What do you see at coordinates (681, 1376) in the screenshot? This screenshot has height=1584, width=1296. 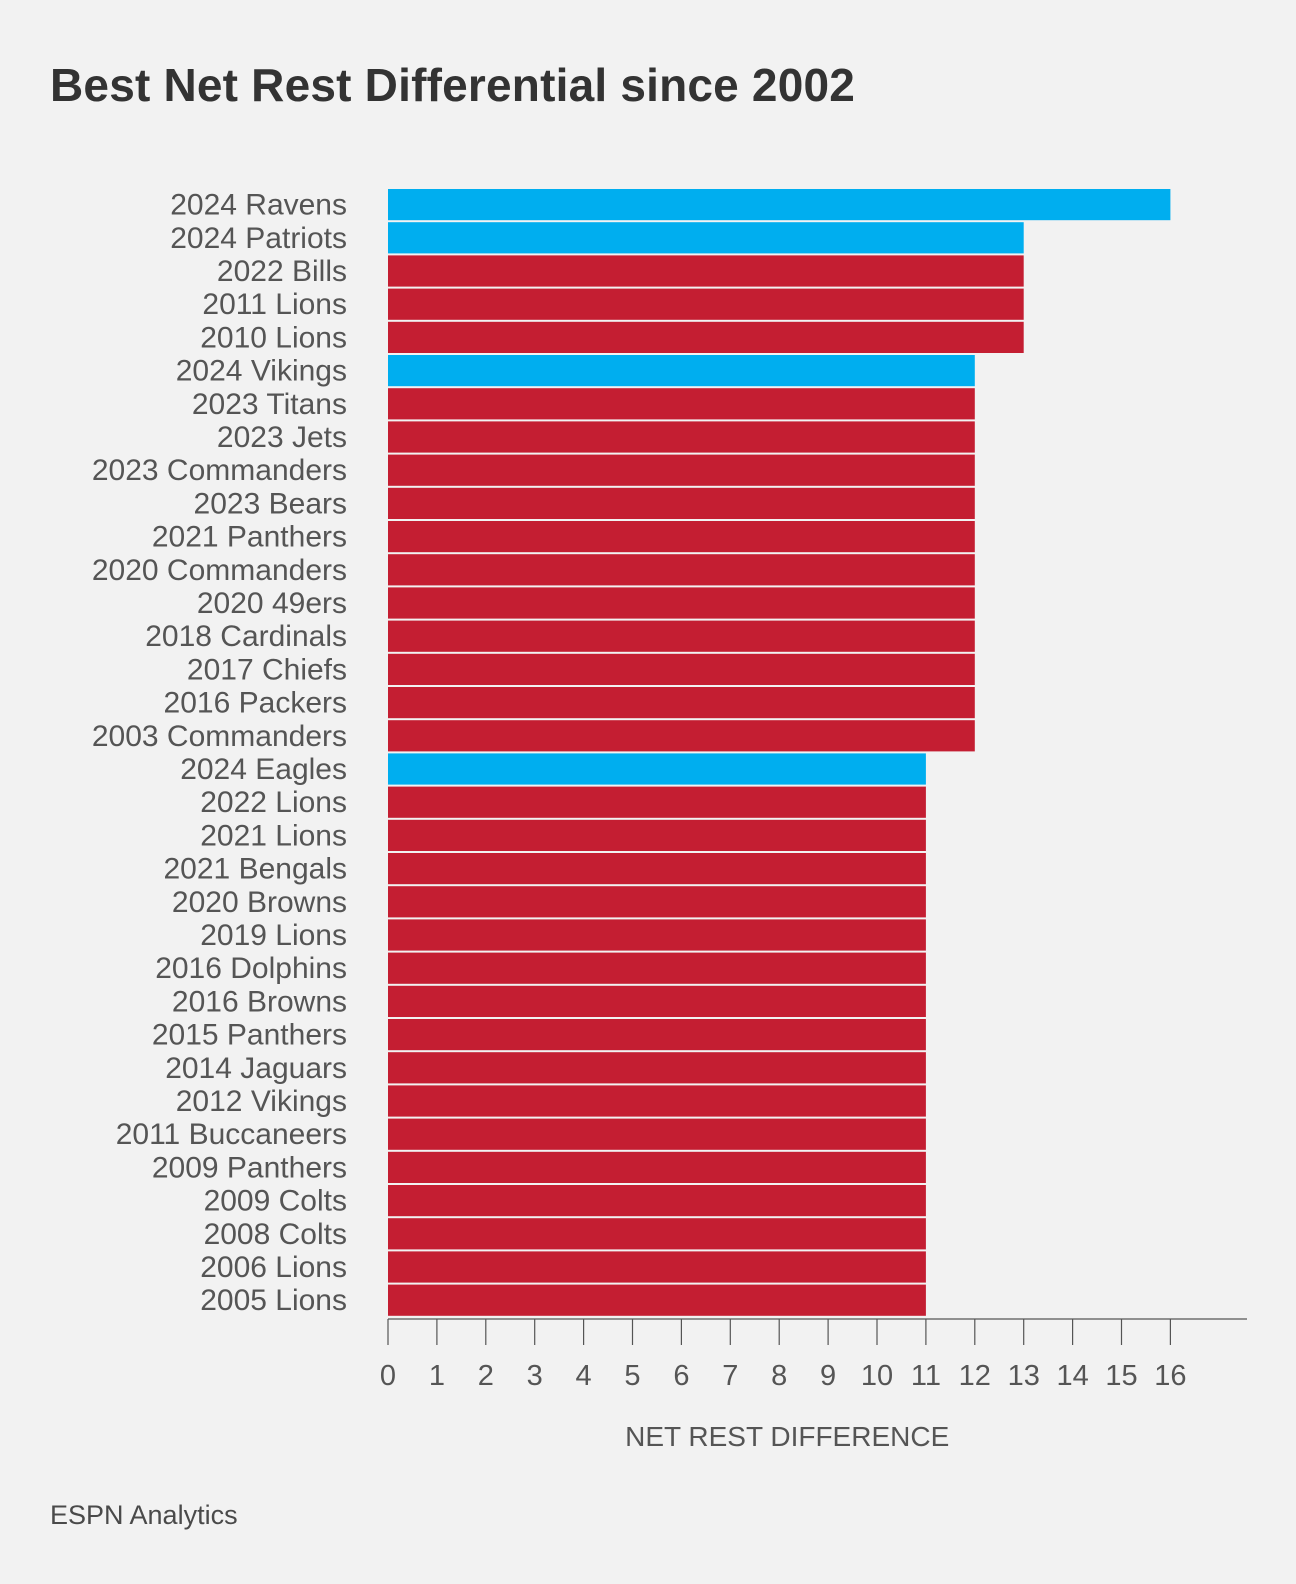 I see `x-tick-label: 6` at bounding box center [681, 1376].